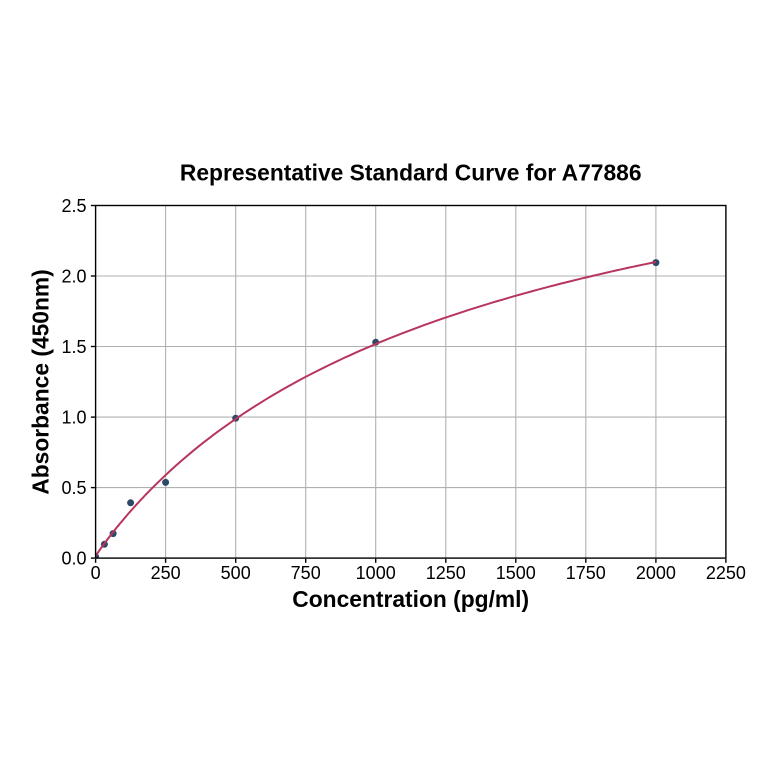 The width and height of the screenshot is (764, 764). What do you see at coordinates (40, 382) in the screenshot?
I see `svg-text: Absorbance (450nm)` at bounding box center [40, 382].